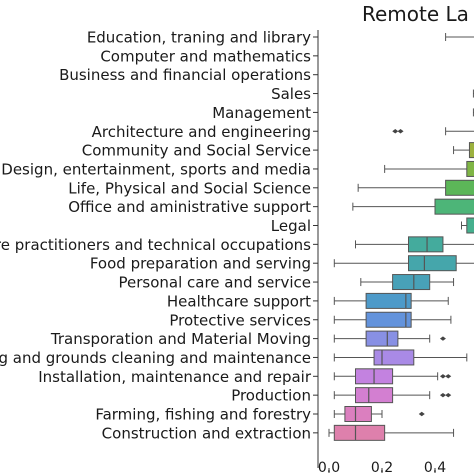 The width and height of the screenshot is (474, 474). What do you see at coordinates (199, 38) in the screenshot?
I see `category-label: Education, traning and library` at bounding box center [199, 38].